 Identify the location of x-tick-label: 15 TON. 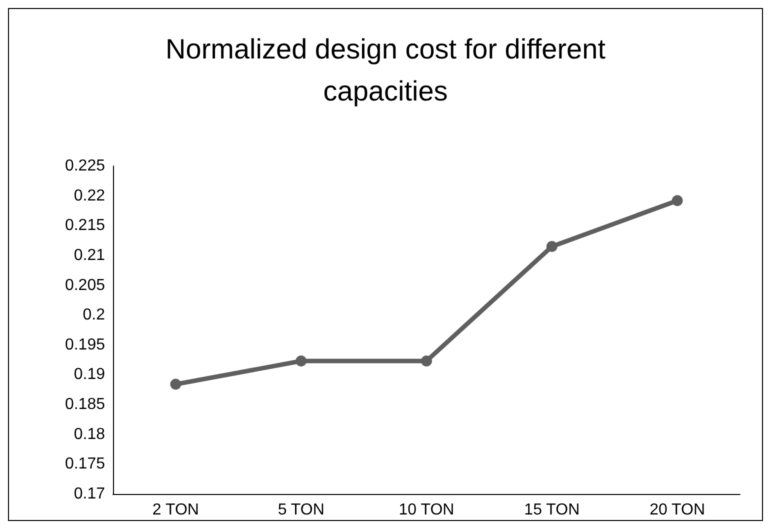
(552, 510).